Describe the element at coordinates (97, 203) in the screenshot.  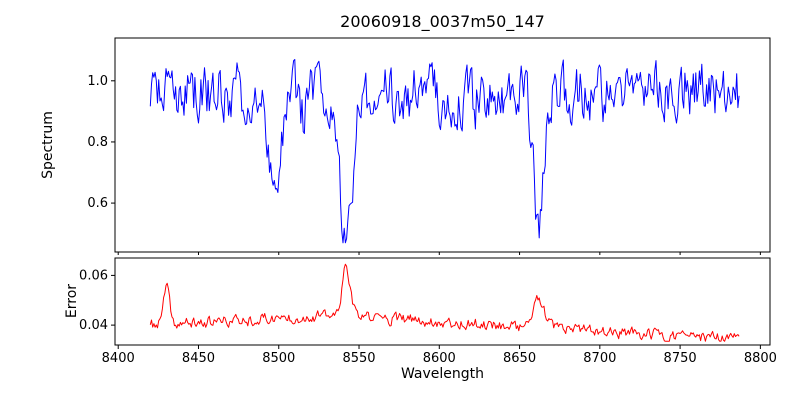
I see `spectrum-y-tick-label: 0.6` at that location.